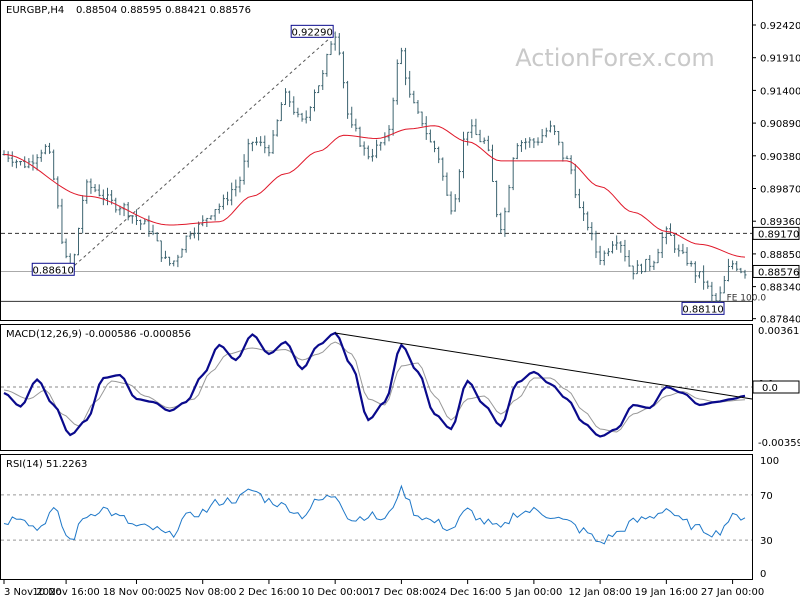 Image resolution: width=800 pixels, height=604 pixels. What do you see at coordinates (780, 157) in the screenshot?
I see `price-scale-label: 0.90380` at bounding box center [780, 157].